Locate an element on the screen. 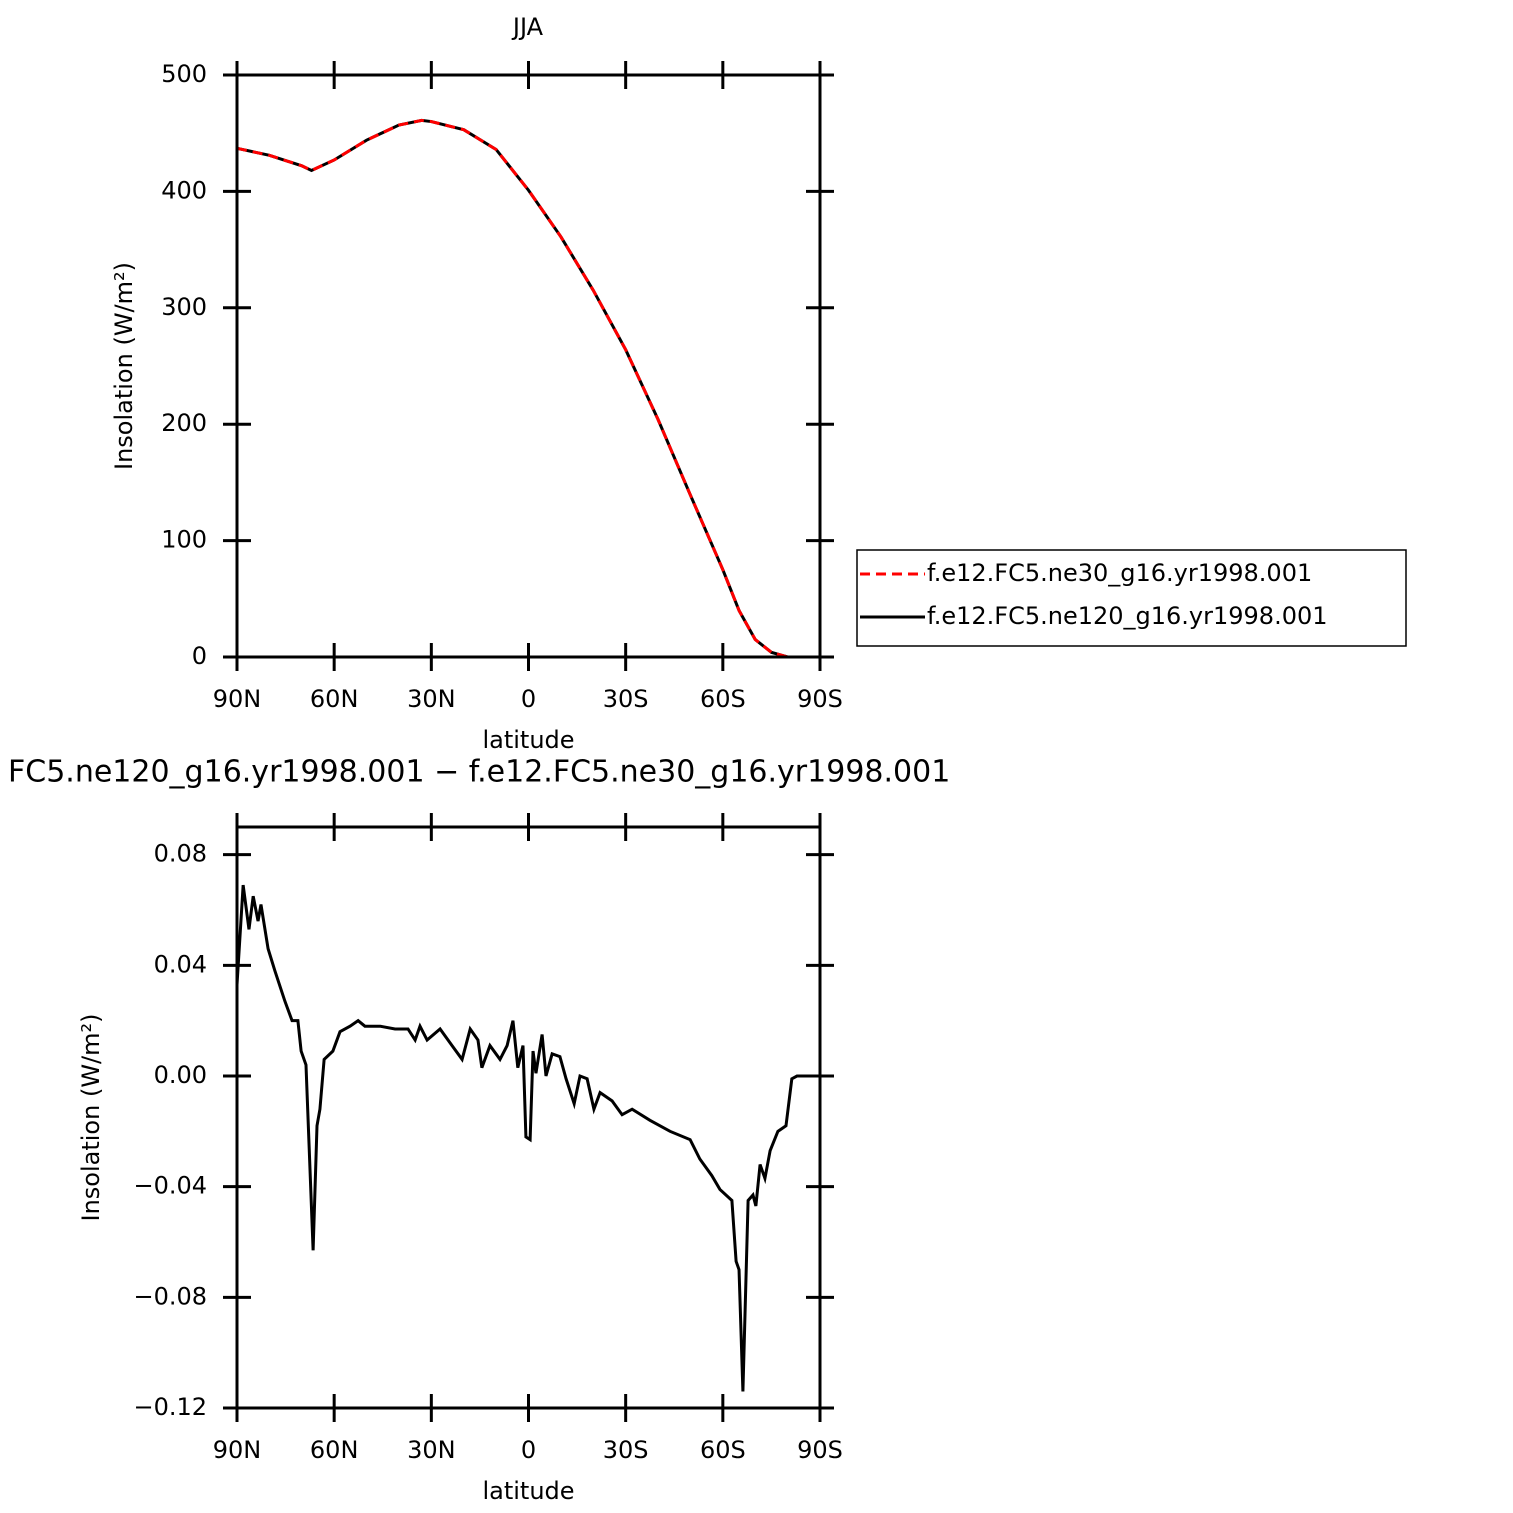 Image resolution: width=1513 pixels, height=1513 pixels. y-tick-label: −0.04 is located at coordinates (170, 1186).